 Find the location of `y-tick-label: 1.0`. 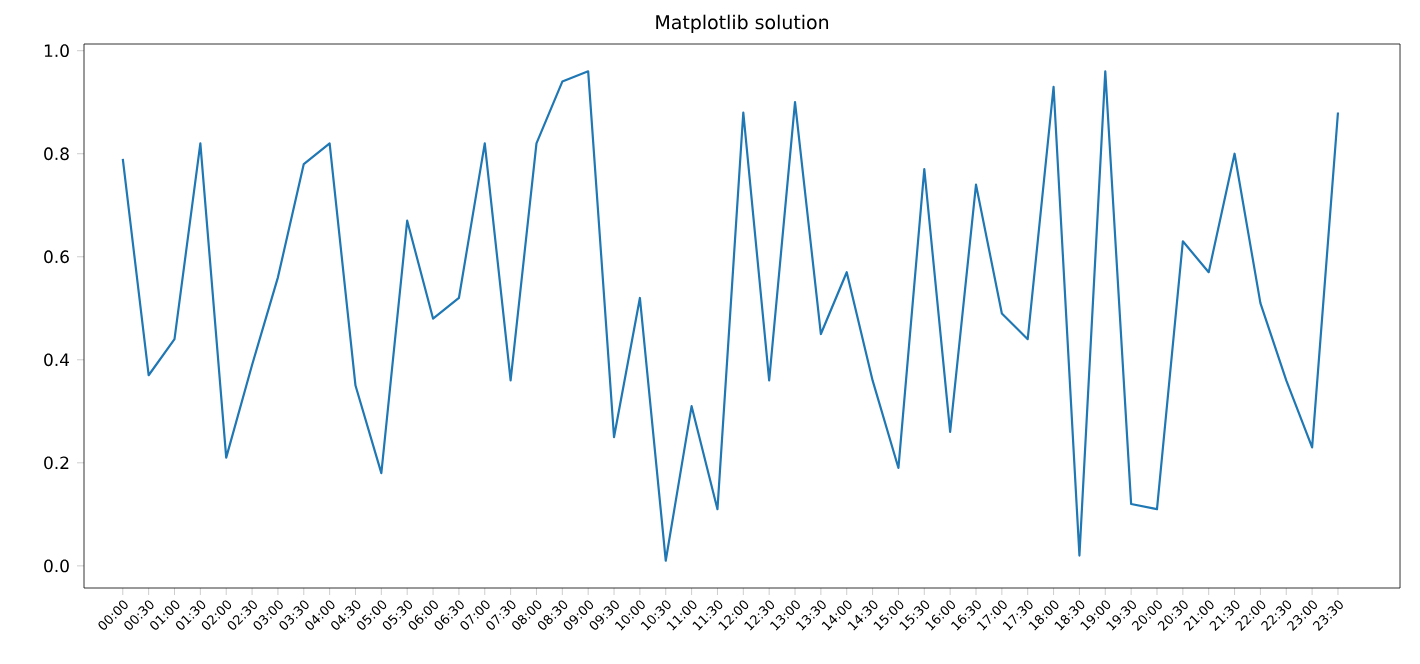

y-tick-label: 1.0 is located at coordinates (56, 51).